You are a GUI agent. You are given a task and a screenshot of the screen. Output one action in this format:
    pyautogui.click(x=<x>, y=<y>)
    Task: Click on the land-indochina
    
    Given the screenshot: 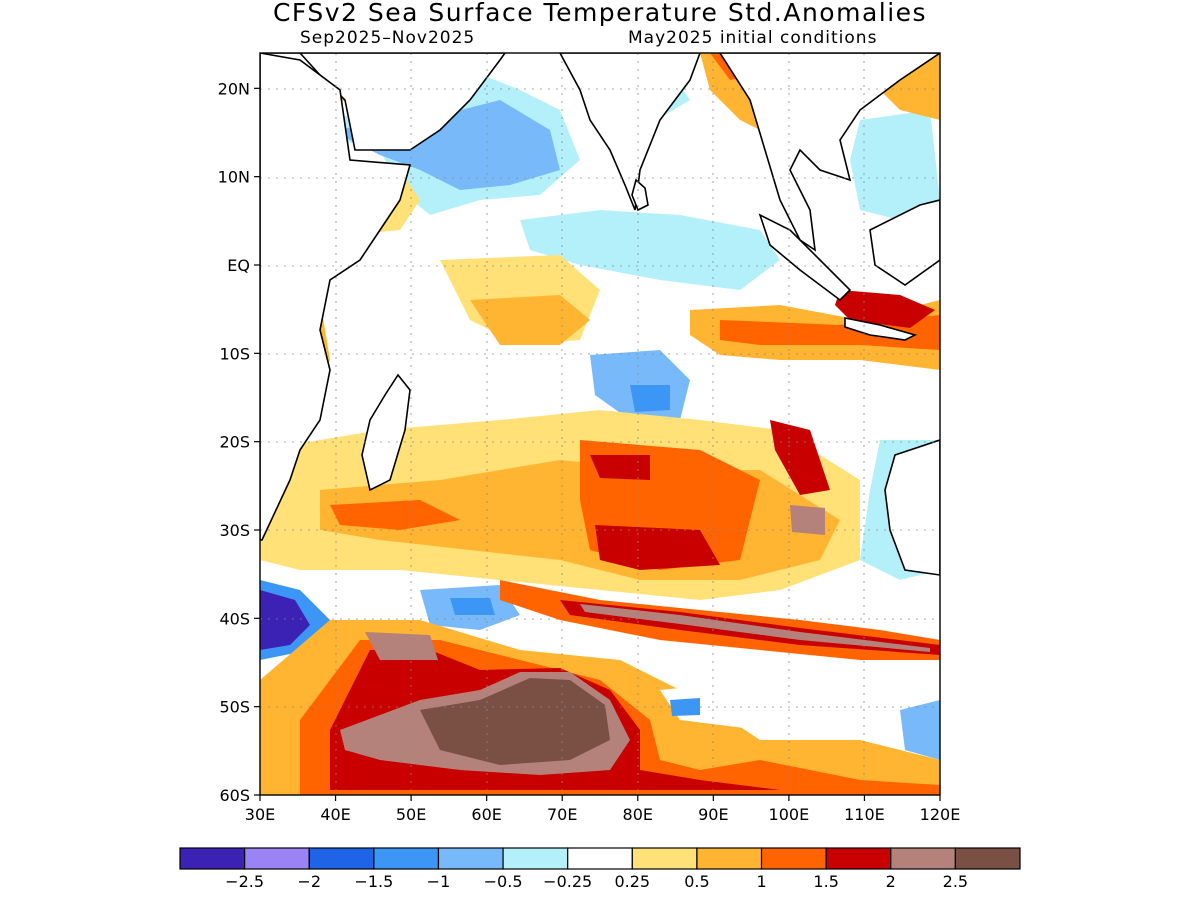 What is the action you would take?
    pyautogui.click(x=829, y=152)
    